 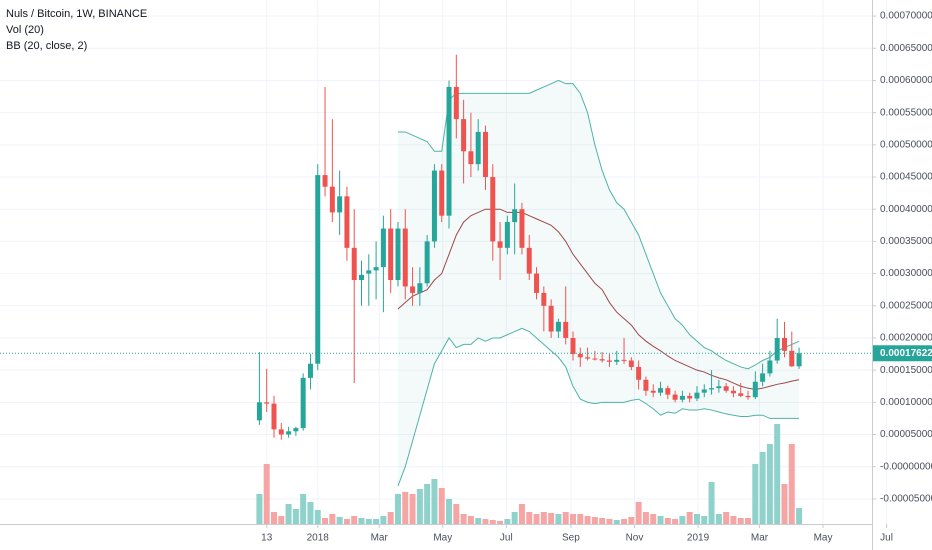 I want to click on x-tick-label: Jul, so click(x=886, y=538).